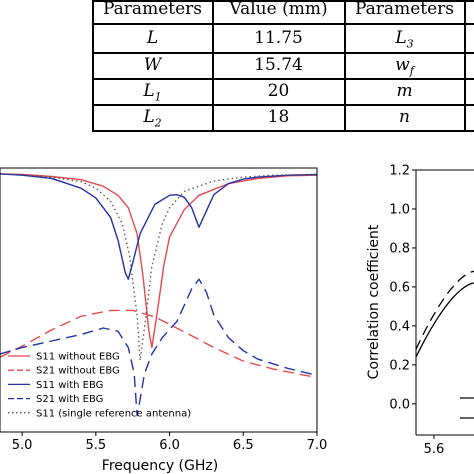  I want to click on series-line-s21-without-ebg, so click(158, 344).